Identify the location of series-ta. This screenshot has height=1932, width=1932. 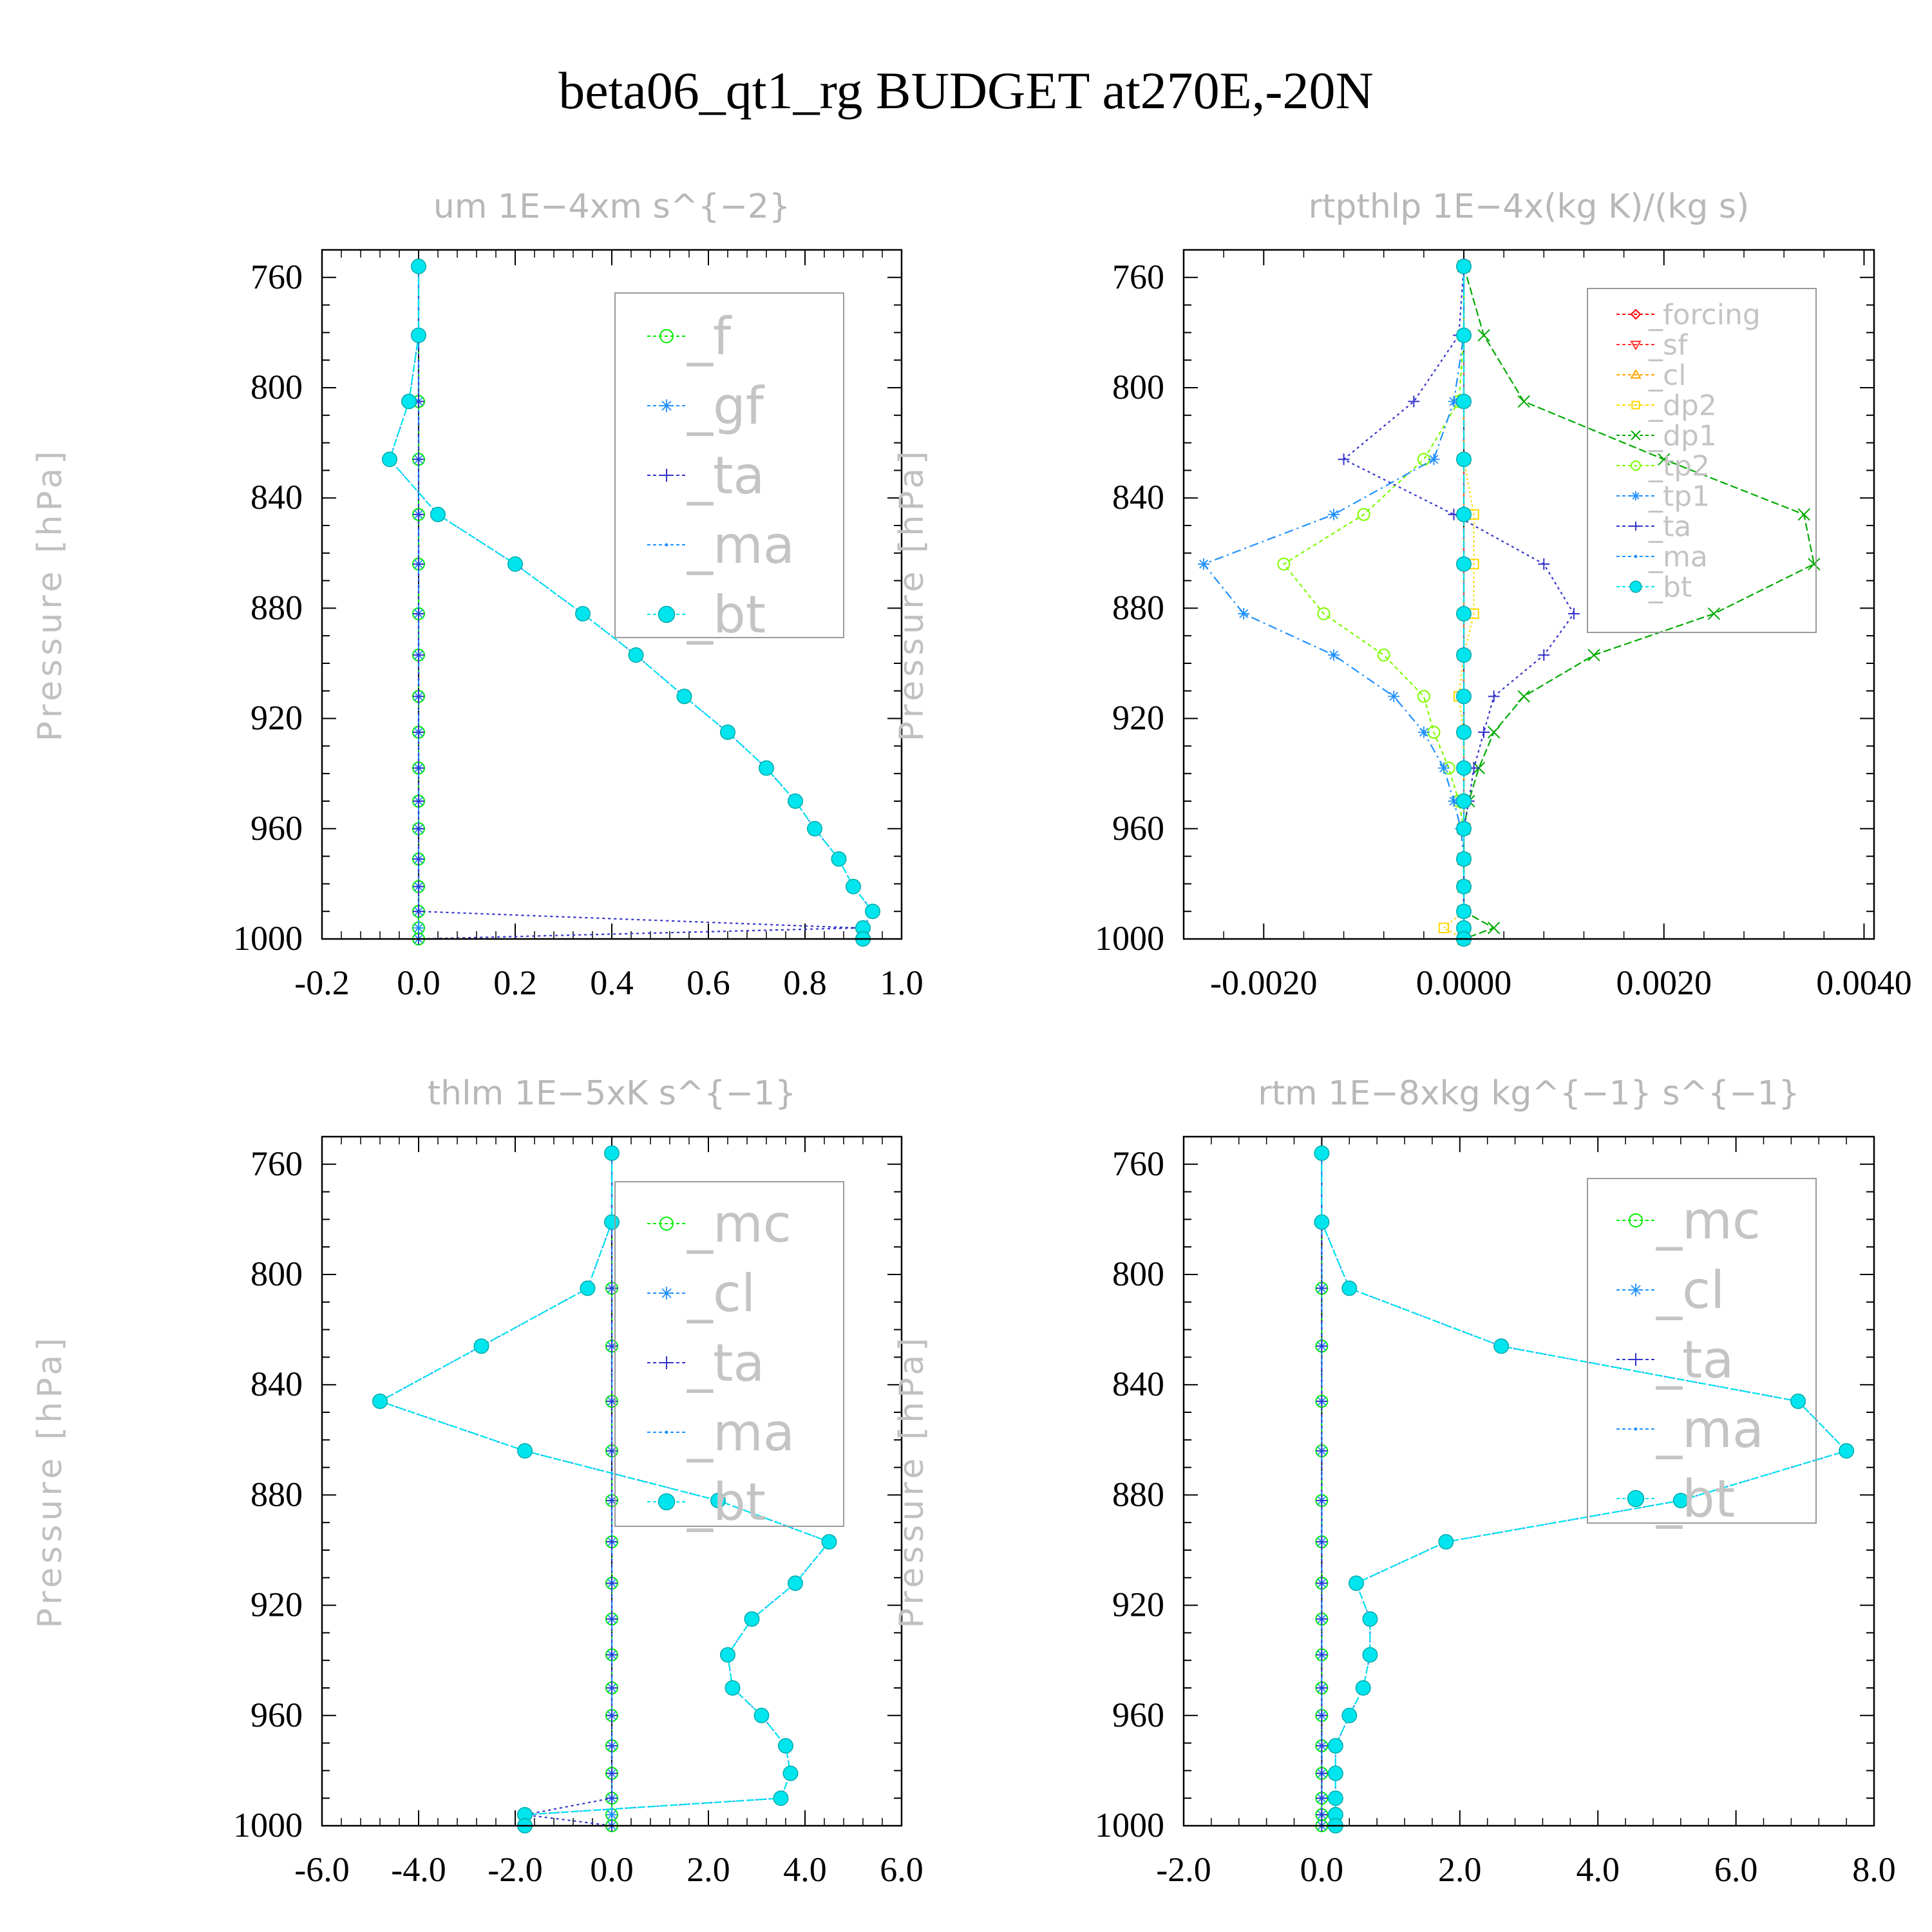
(638, 603).